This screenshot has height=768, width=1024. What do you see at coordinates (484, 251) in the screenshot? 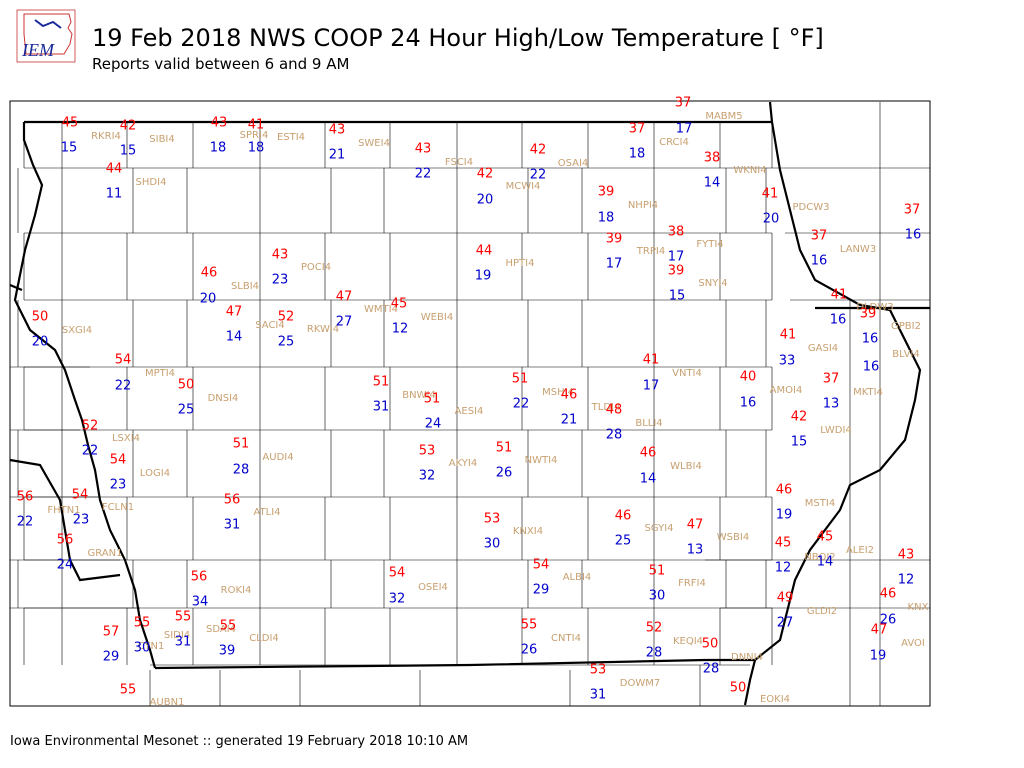
I see `high-temperature: 44` at bounding box center [484, 251].